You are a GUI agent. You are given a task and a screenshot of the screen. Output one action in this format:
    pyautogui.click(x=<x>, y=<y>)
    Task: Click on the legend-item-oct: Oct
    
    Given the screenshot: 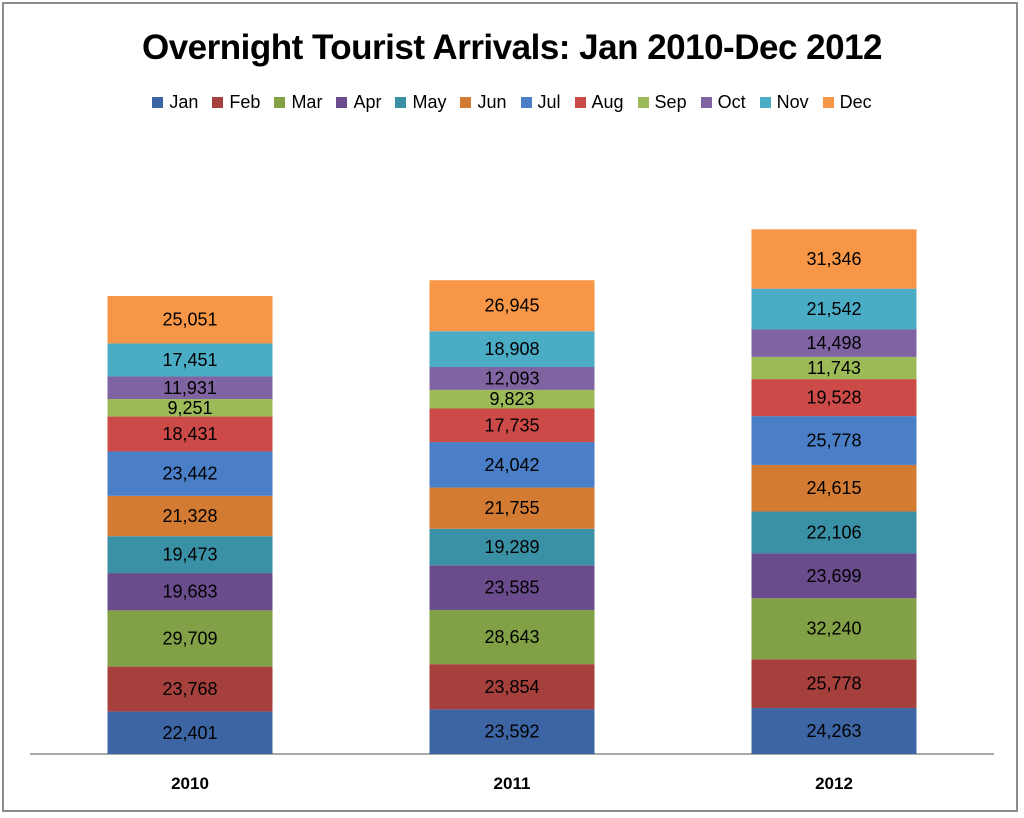 What is the action you would take?
    pyautogui.click(x=723, y=102)
    